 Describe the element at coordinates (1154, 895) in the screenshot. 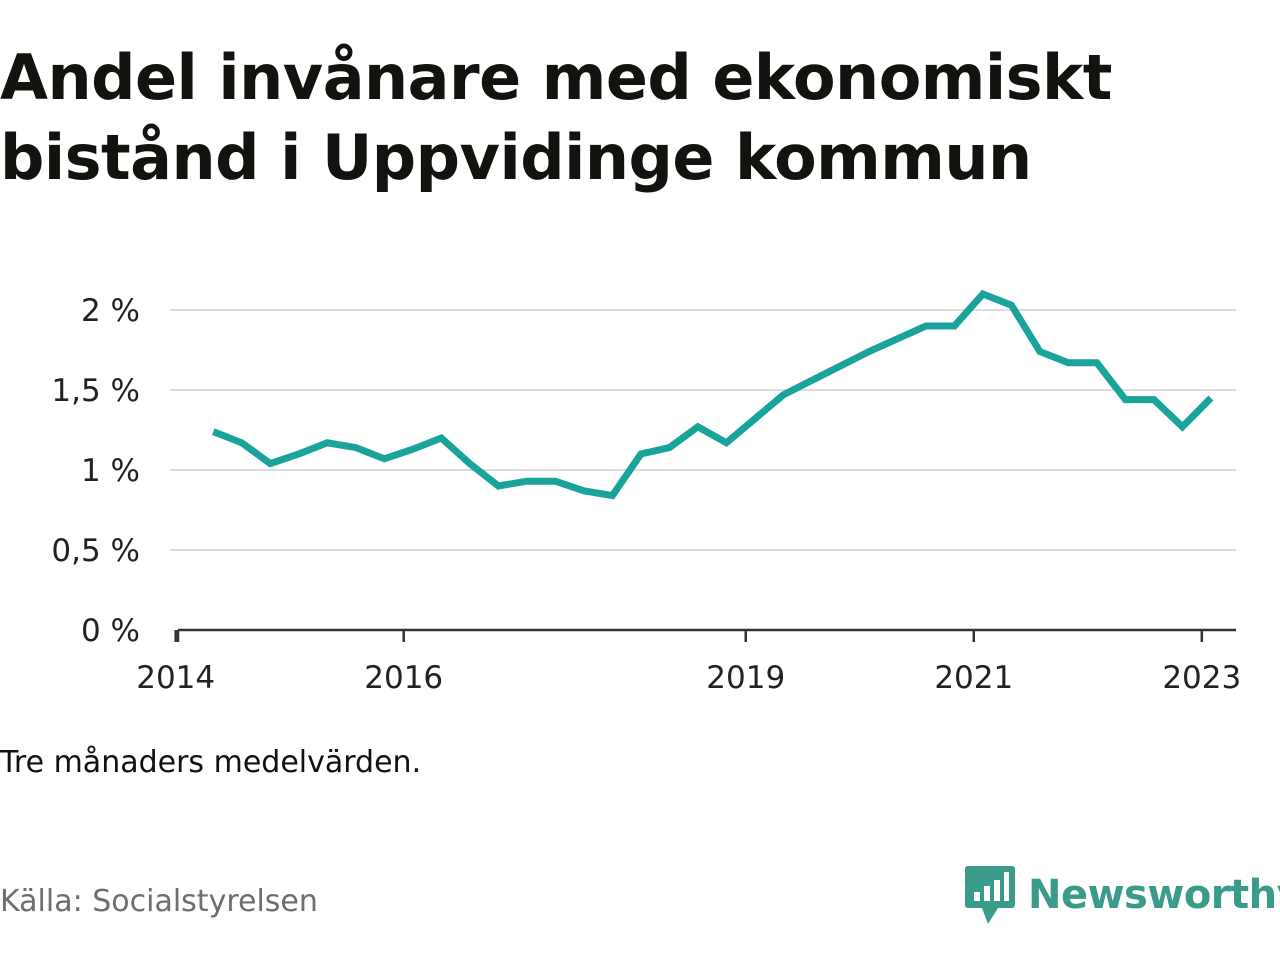

I see `brand-name: Newsworthy` at that location.